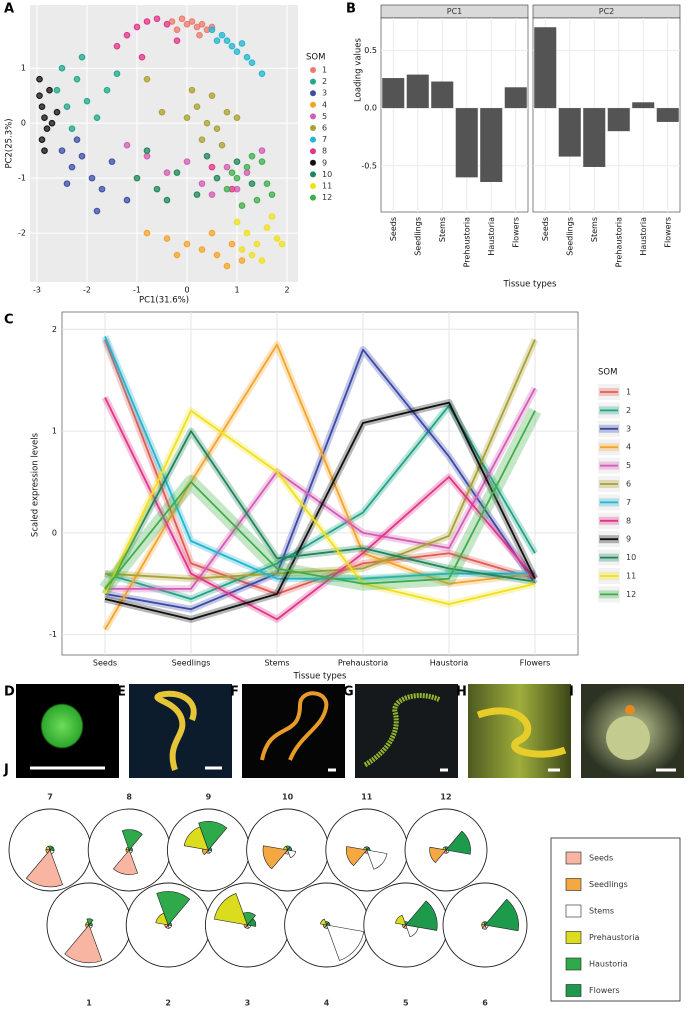 This screenshot has height=1014, width=688. Describe the element at coordinates (466, 242) in the screenshot. I see `x-tick-label: Prehaustoria` at that location.